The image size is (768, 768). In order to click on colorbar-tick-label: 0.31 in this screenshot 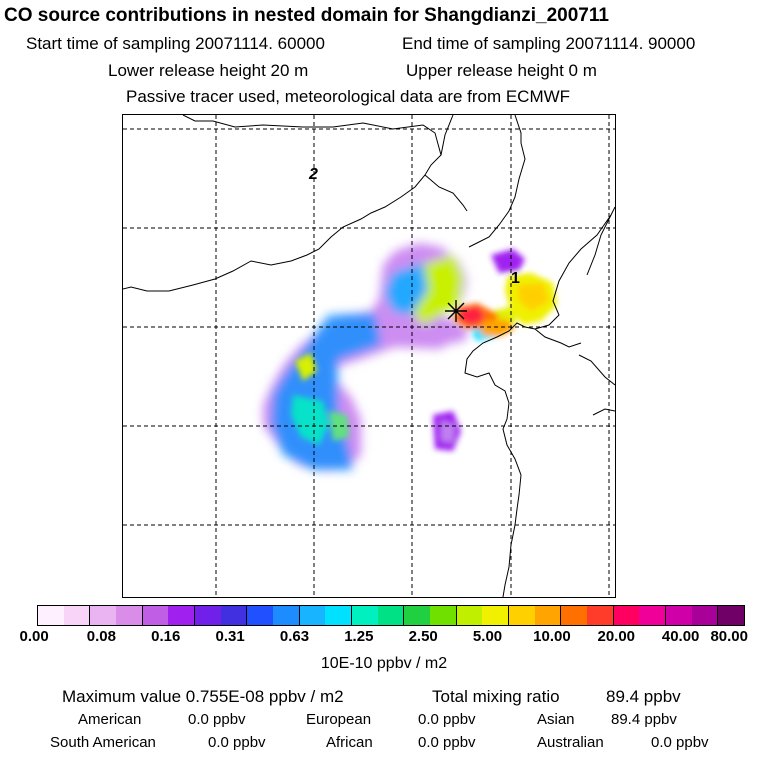, I will do `click(230, 636)`.